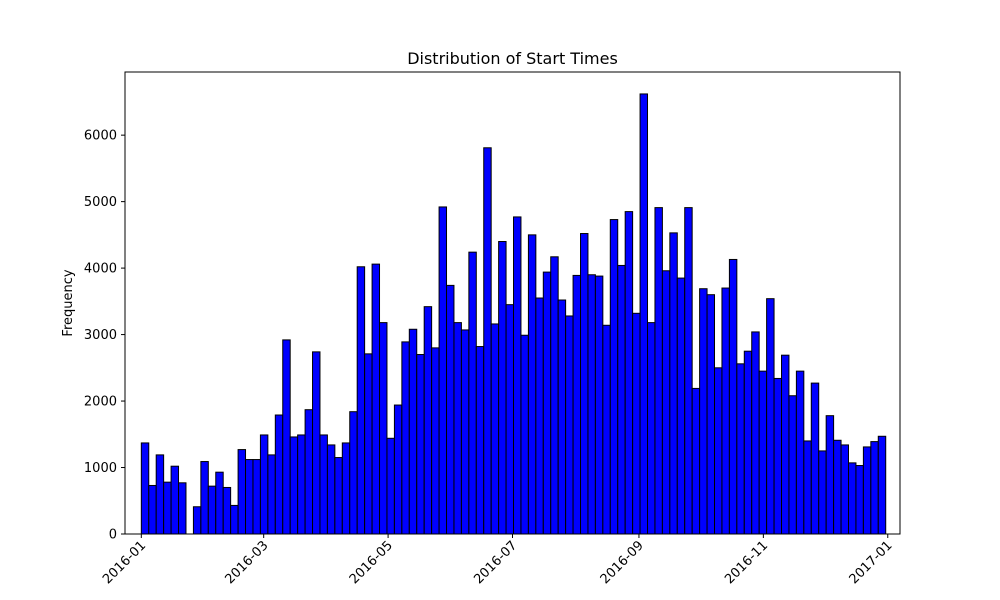 The image size is (1000, 600). What do you see at coordinates (100, 136) in the screenshot?
I see `y-tick-label: 6000` at bounding box center [100, 136].